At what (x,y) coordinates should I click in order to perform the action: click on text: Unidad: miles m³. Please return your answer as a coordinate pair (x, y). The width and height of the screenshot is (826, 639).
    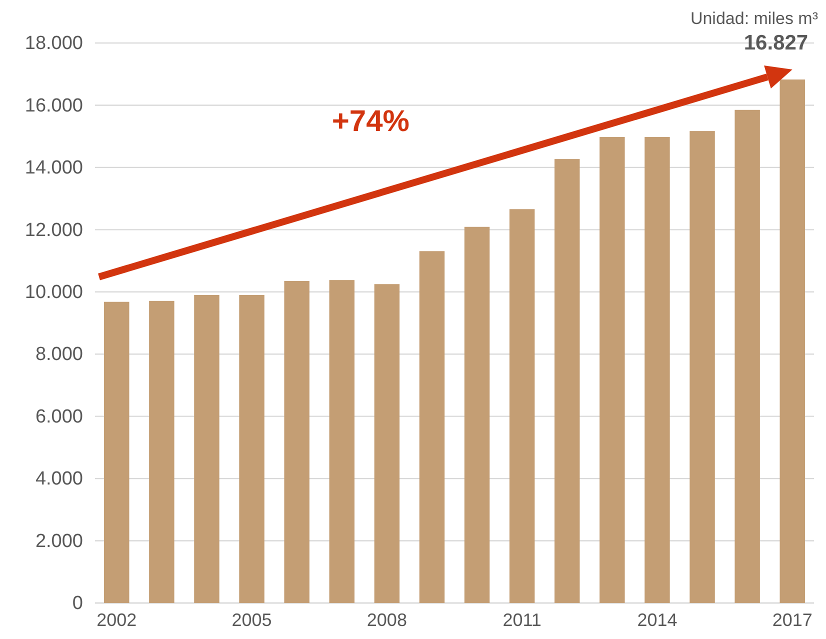
    Looking at the image, I should click on (754, 18).